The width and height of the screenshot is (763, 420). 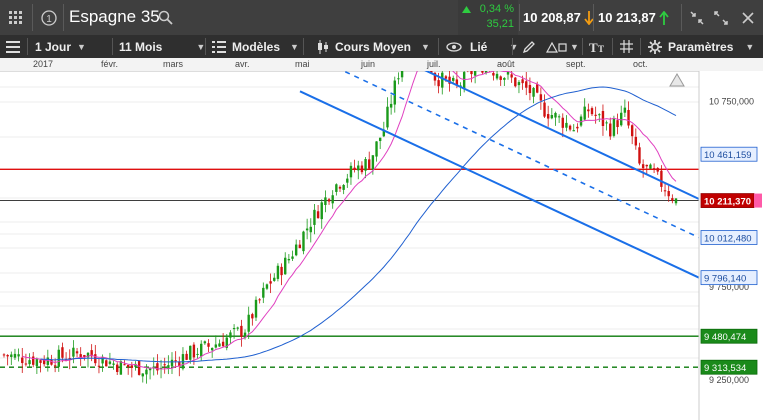 I want to click on close-icon, so click(x=748, y=17).